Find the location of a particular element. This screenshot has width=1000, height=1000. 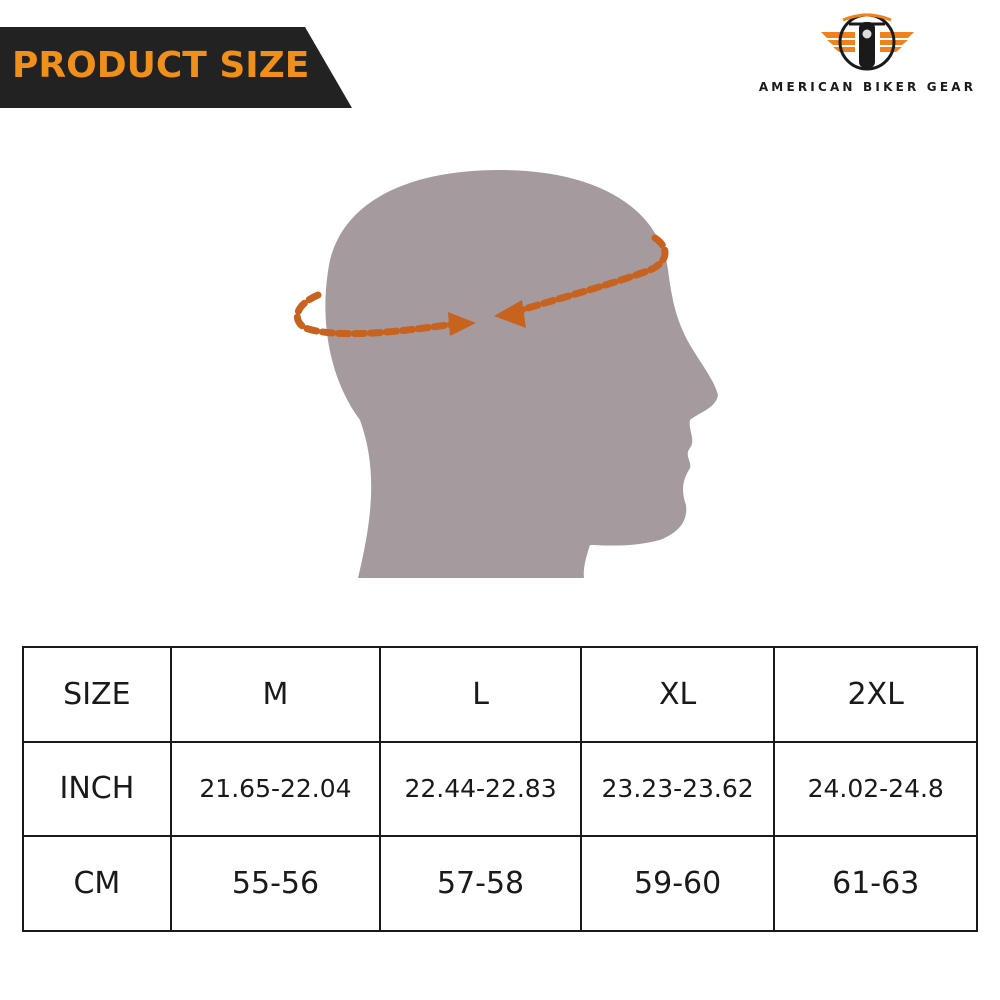

product-size-banner: PRODUCT SIZE is located at coordinates (176, 67).